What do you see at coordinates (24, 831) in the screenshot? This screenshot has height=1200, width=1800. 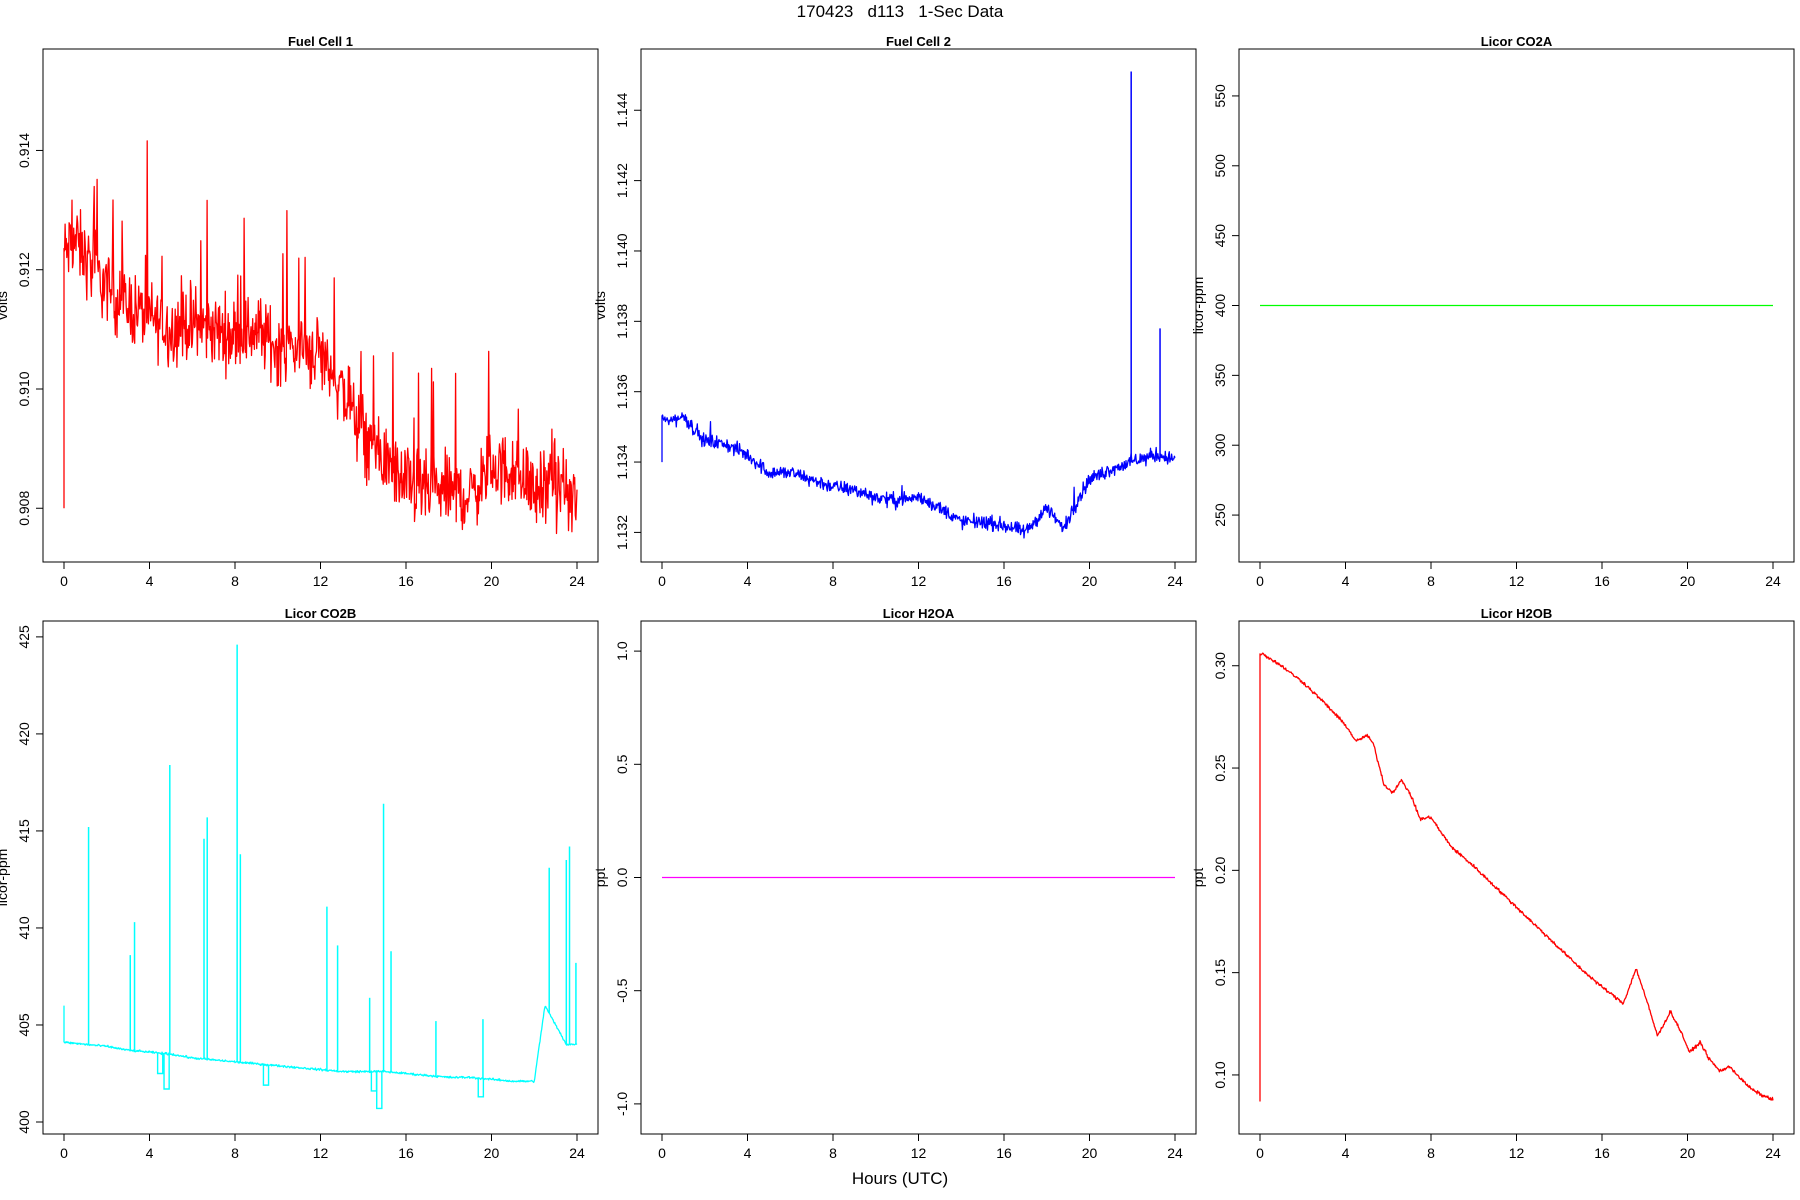 I see `y-tick-label: 415` at bounding box center [24, 831].